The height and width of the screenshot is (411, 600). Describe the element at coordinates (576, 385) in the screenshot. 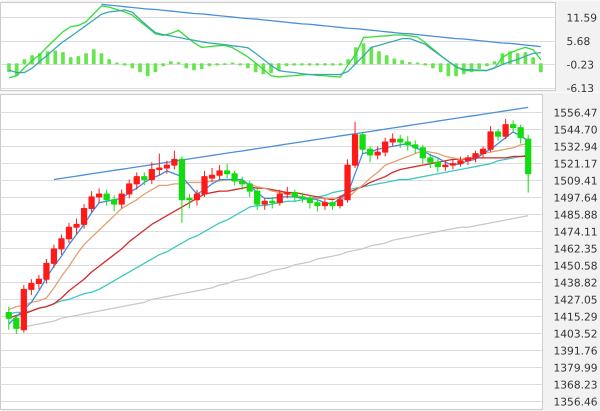

I see `y-tick-label: 1368.23` at that location.